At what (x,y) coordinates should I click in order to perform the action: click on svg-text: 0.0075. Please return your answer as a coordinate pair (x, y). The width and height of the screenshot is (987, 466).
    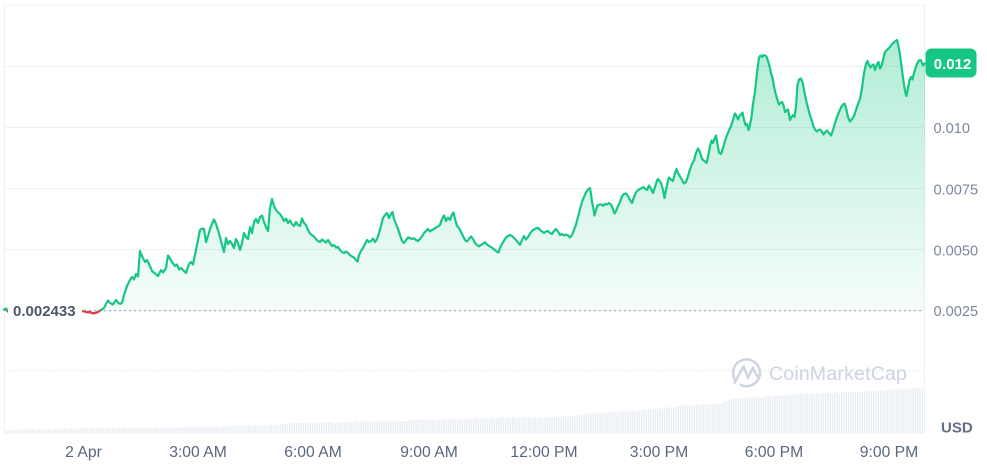
    Looking at the image, I should click on (956, 190).